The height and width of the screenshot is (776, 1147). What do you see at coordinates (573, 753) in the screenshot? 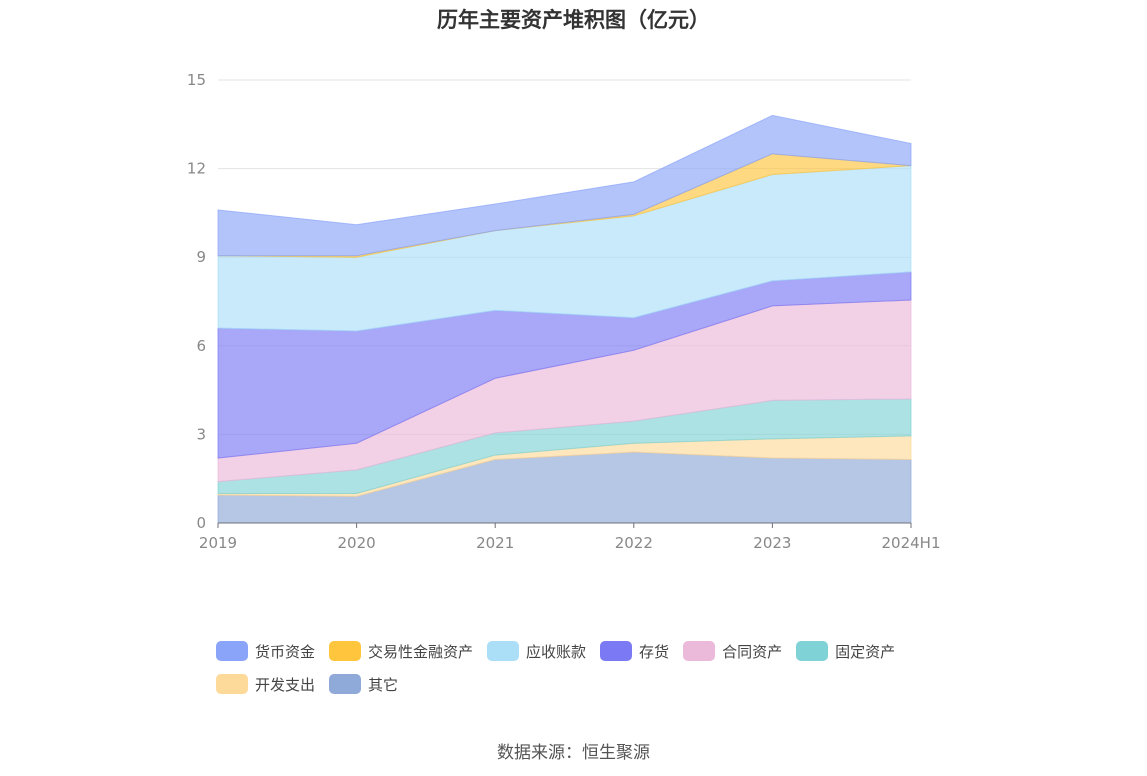
I see `data-source: 数据来源：恒生聚源` at bounding box center [573, 753].